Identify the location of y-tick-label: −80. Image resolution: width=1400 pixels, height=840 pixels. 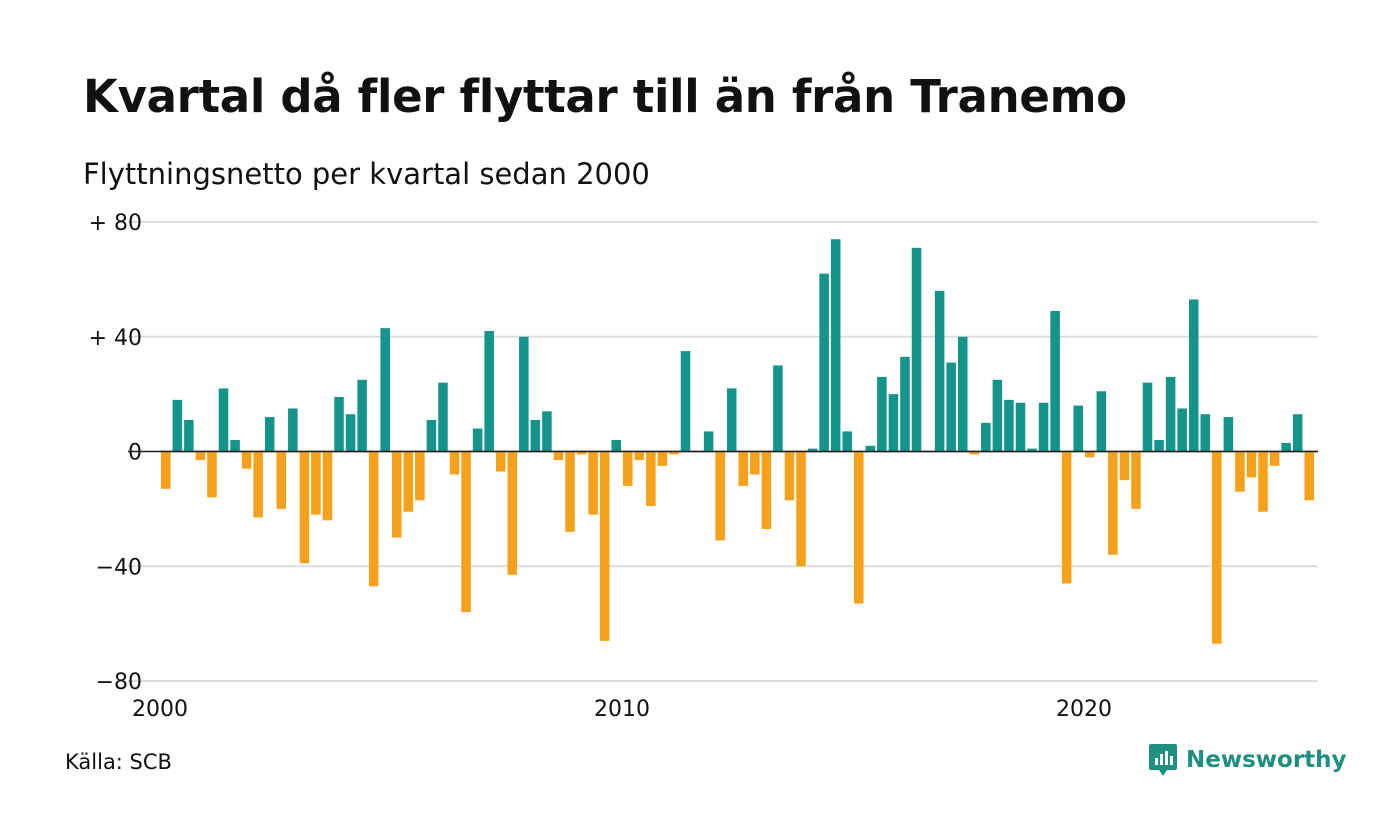
(119, 682).